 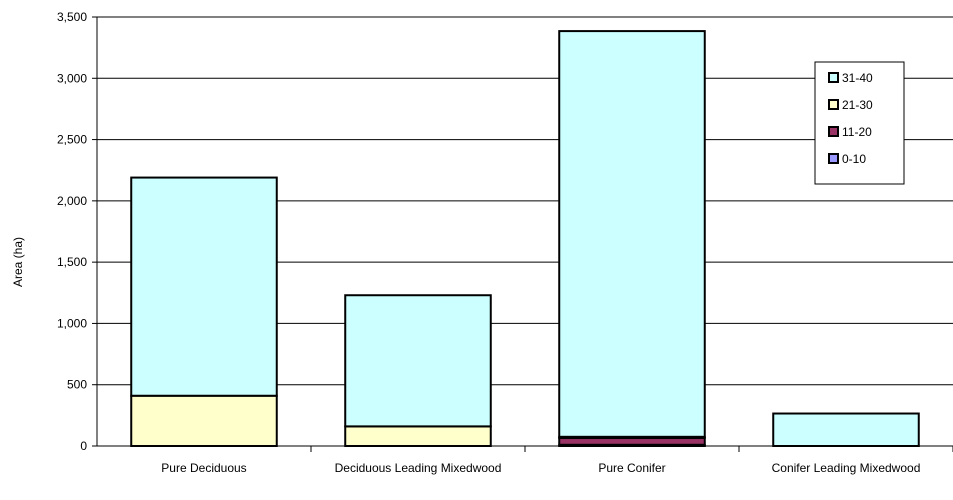 What do you see at coordinates (72, 140) in the screenshot?
I see `y-tick-label: 2,500` at bounding box center [72, 140].